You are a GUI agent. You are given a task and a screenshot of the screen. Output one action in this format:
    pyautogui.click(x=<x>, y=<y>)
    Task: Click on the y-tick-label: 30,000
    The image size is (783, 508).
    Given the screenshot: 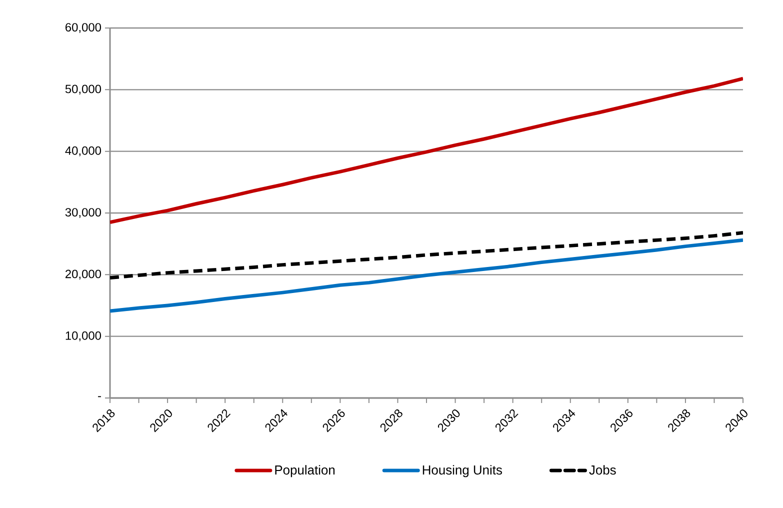 What is the action you would take?
    pyautogui.click(x=83, y=213)
    